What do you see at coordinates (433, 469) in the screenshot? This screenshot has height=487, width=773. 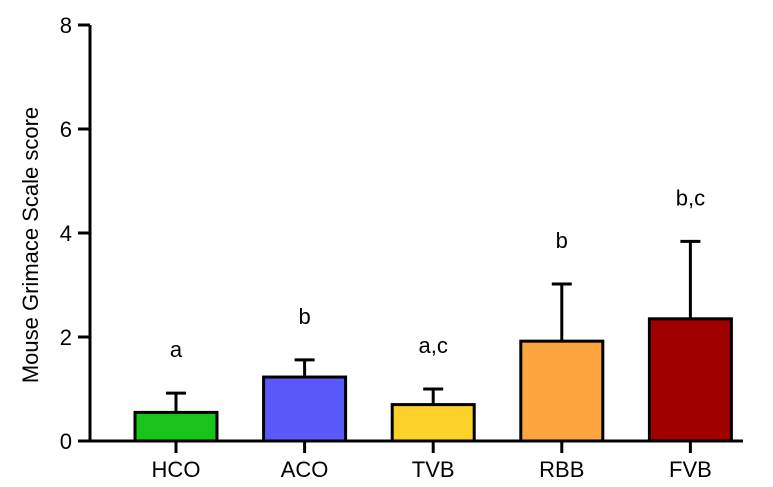 I see `x-tick-label: TVB` at bounding box center [433, 469].